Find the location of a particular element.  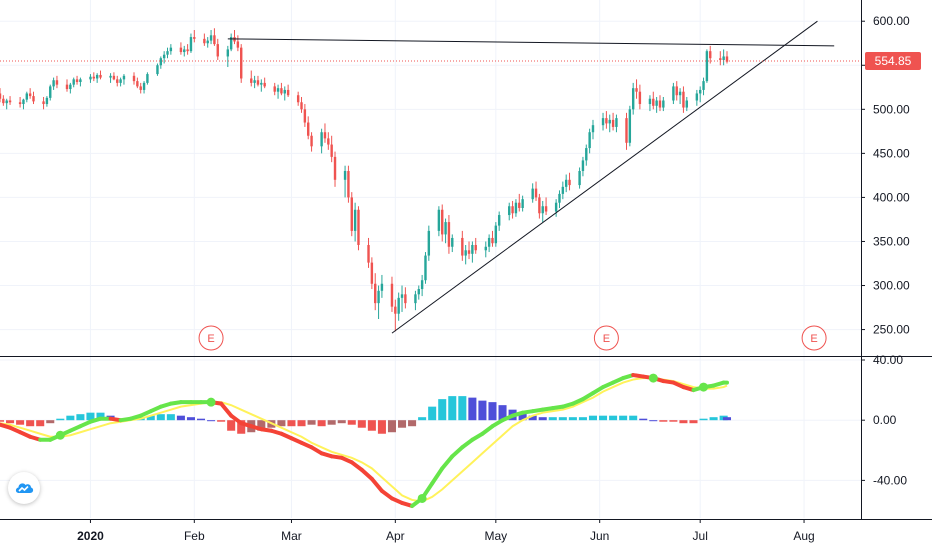

time-tick-label: Jul is located at coordinates (700, 536).